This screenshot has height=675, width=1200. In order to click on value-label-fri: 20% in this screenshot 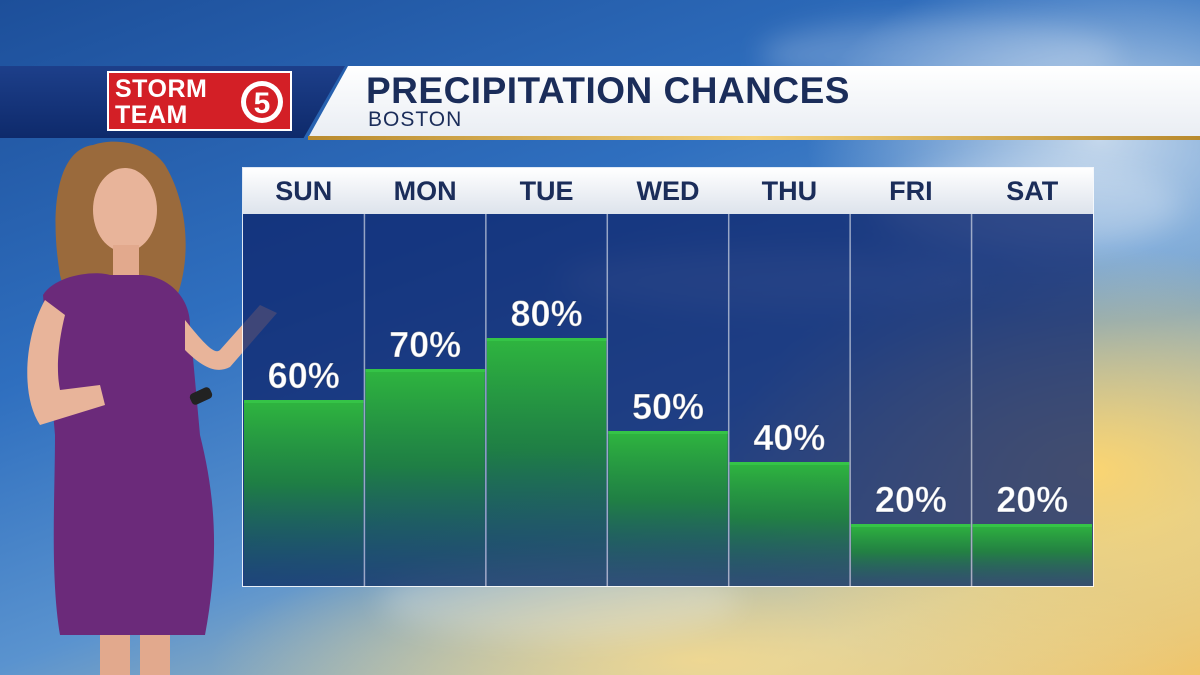, I will do `click(911, 499)`.